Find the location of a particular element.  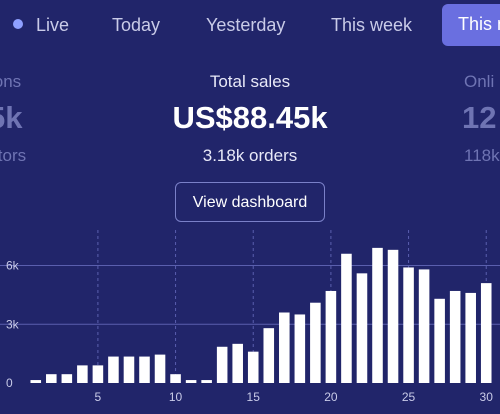

visitors-stat-value: 5k is located at coordinates (11, 117).